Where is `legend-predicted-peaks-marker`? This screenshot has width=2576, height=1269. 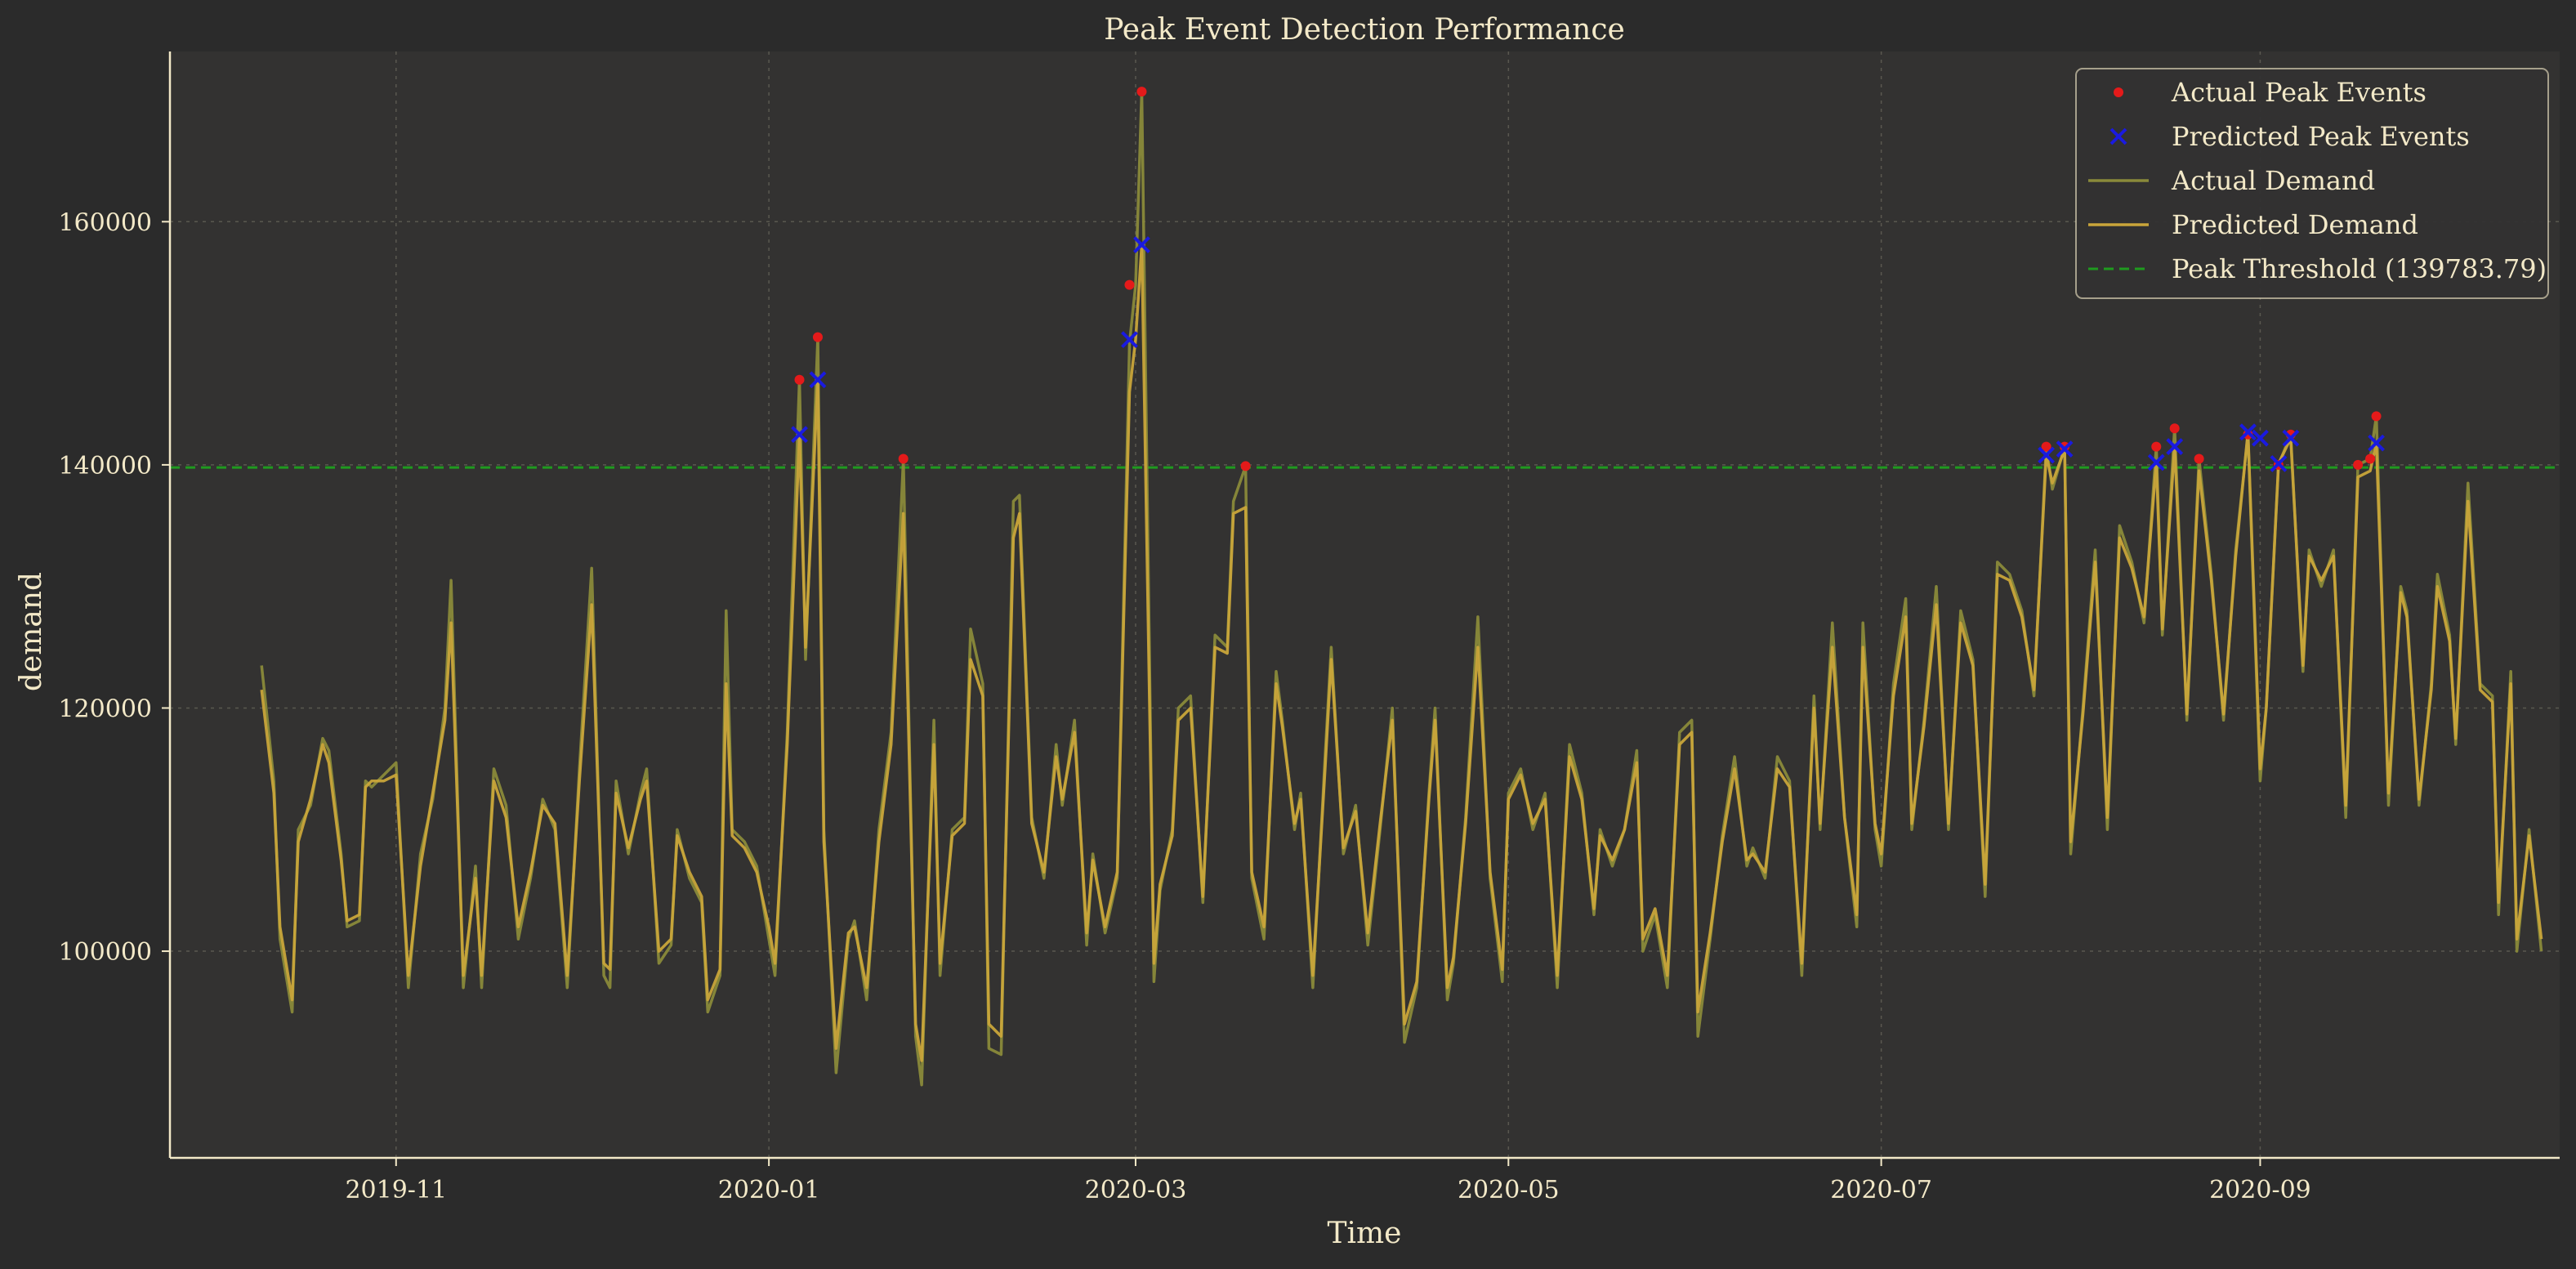 legend-predicted-peaks-marker is located at coordinates (2118, 136).